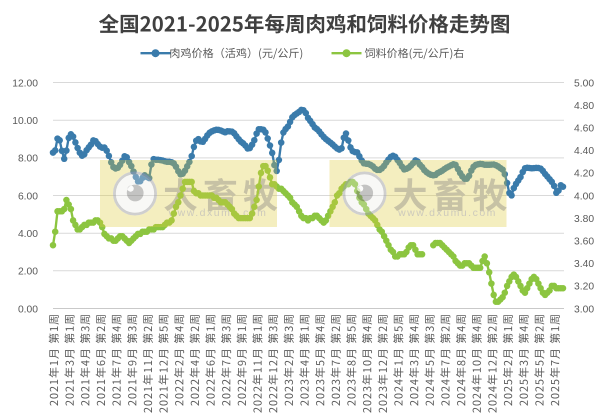 The image size is (613, 413). What do you see at coordinates (584, 174) in the screenshot?
I see `svg-text: 4.20` at bounding box center [584, 174].